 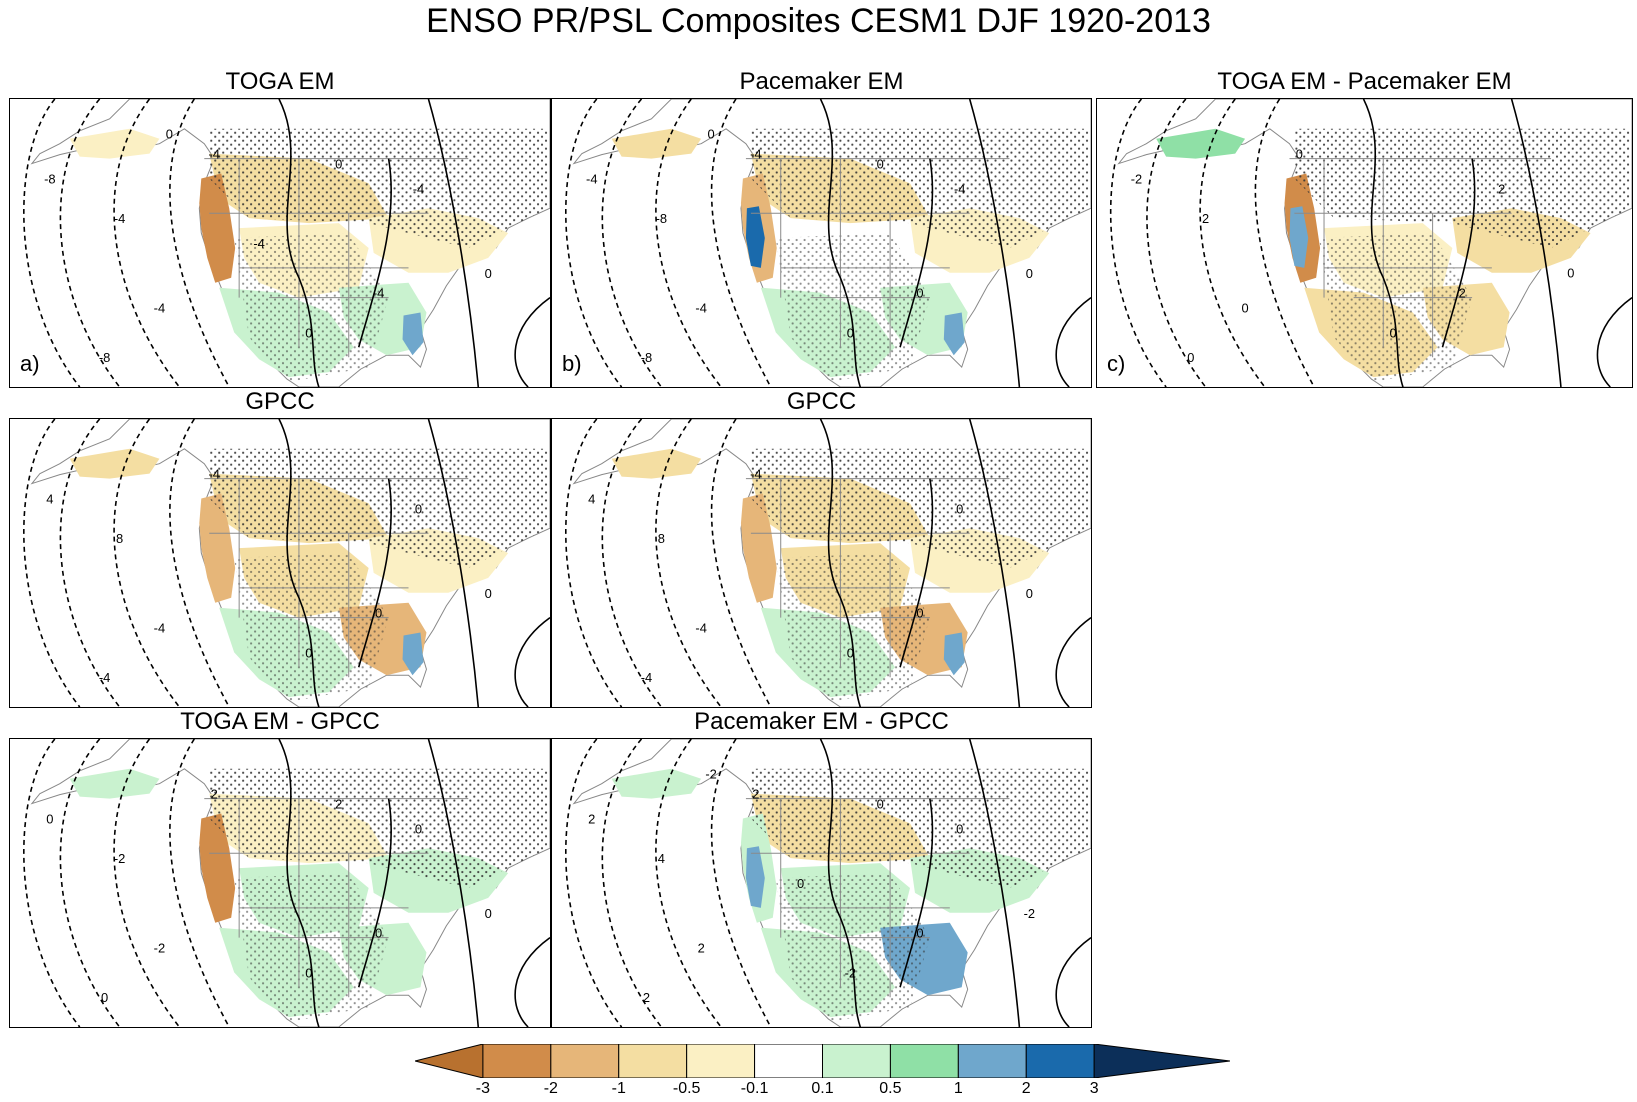 I want to click on colorbar-tick-label: 0.5, so click(x=890, y=1088).